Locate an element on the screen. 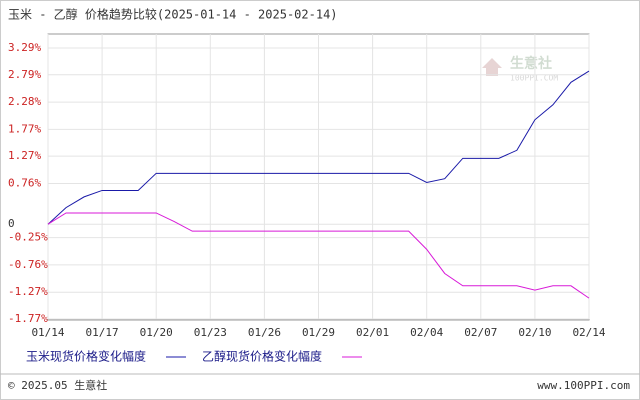 This screenshot has height=400, width=640. y-tick-label: 3.29% is located at coordinates (24, 47).